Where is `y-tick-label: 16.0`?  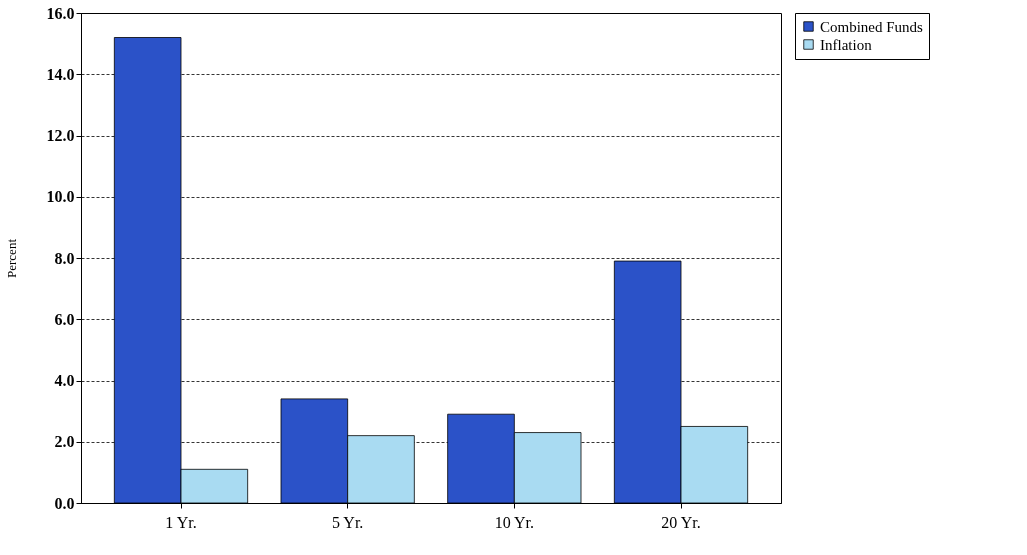 y-tick-label: 16.0 is located at coordinates (60, 13).